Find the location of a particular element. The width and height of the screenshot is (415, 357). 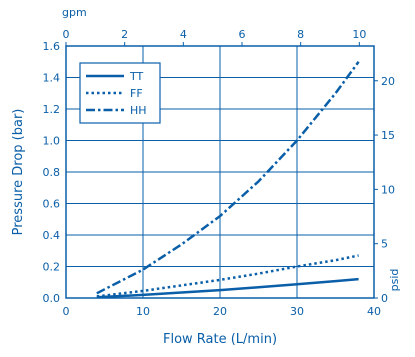

x-tick-label: 0 is located at coordinates (66, 311).